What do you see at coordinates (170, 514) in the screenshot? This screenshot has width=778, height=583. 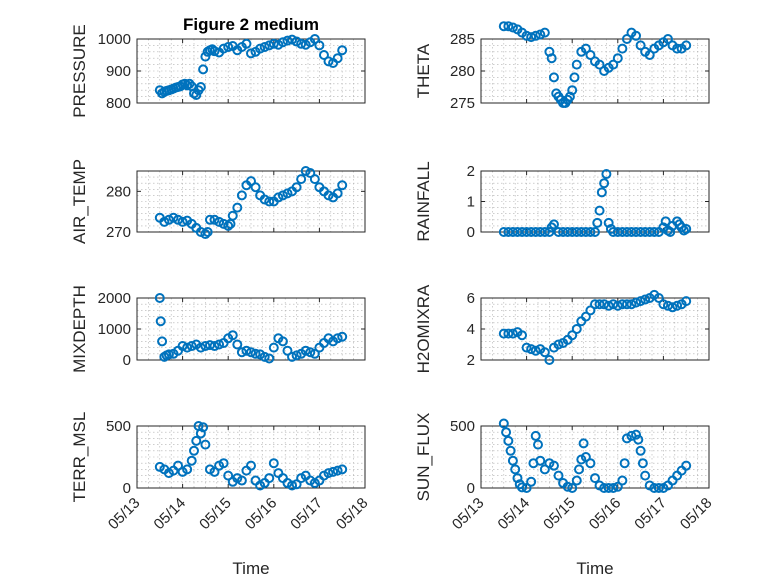 I see `x-tick-label: 05/14` at bounding box center [170, 514].